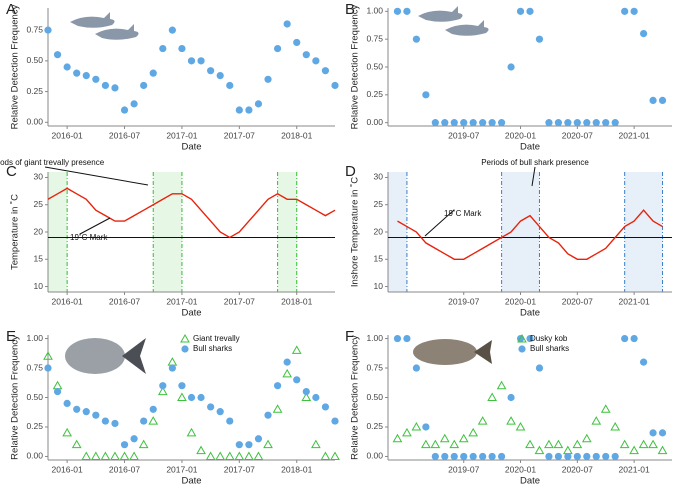 The width and height of the screenshot is (680, 498). What do you see at coordinates (535, 162) in the screenshot?
I see `annotation: Periods of bull shark presence` at bounding box center [535, 162].